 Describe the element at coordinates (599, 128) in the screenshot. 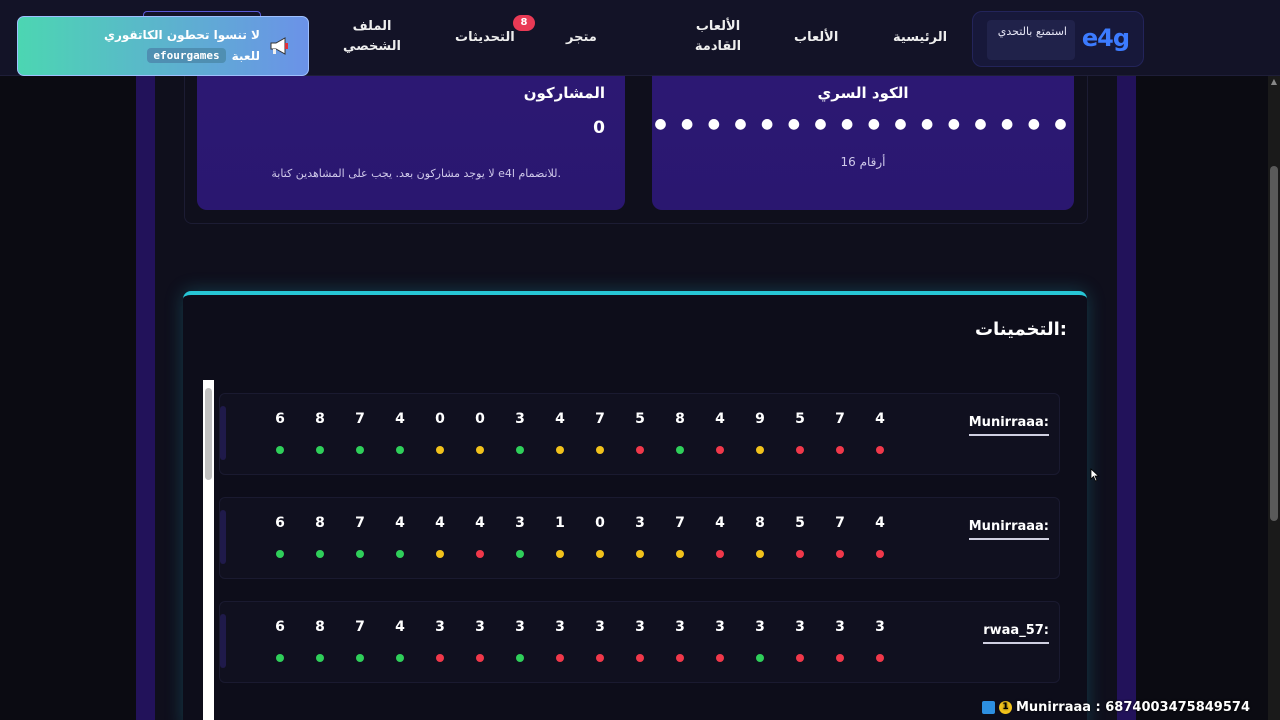

I see `participants-count: 0` at that location.